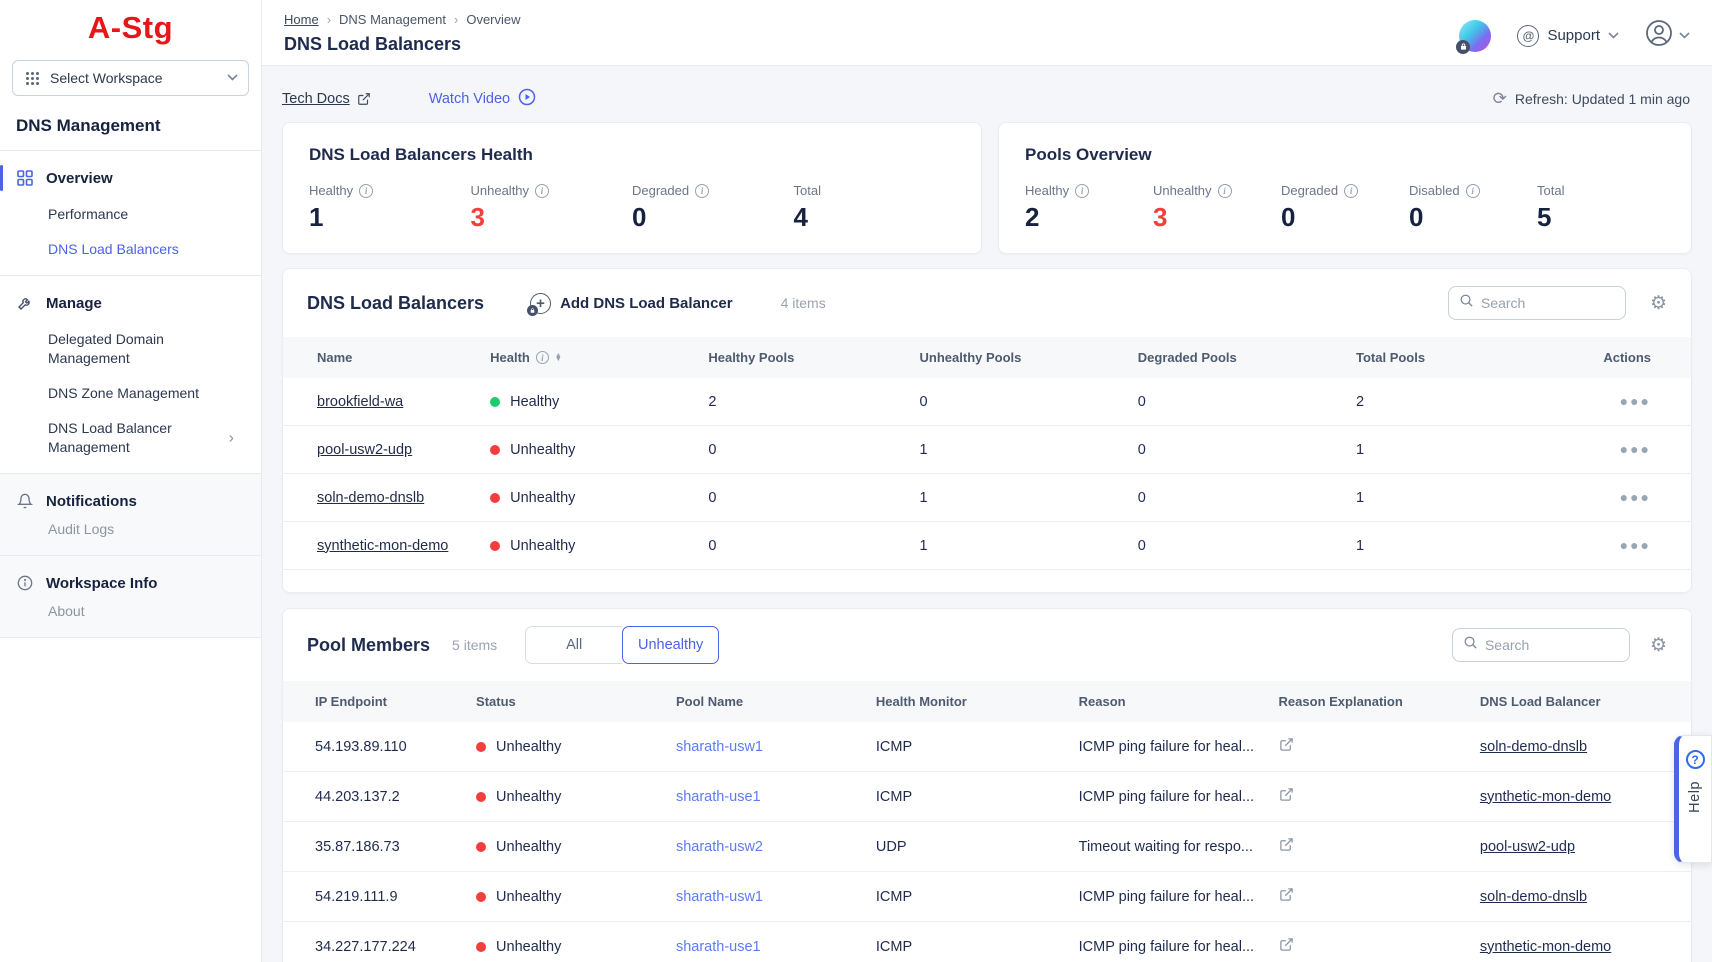 The height and width of the screenshot is (962, 1712). I want to click on breadcrumb-home: Home, so click(301, 19).